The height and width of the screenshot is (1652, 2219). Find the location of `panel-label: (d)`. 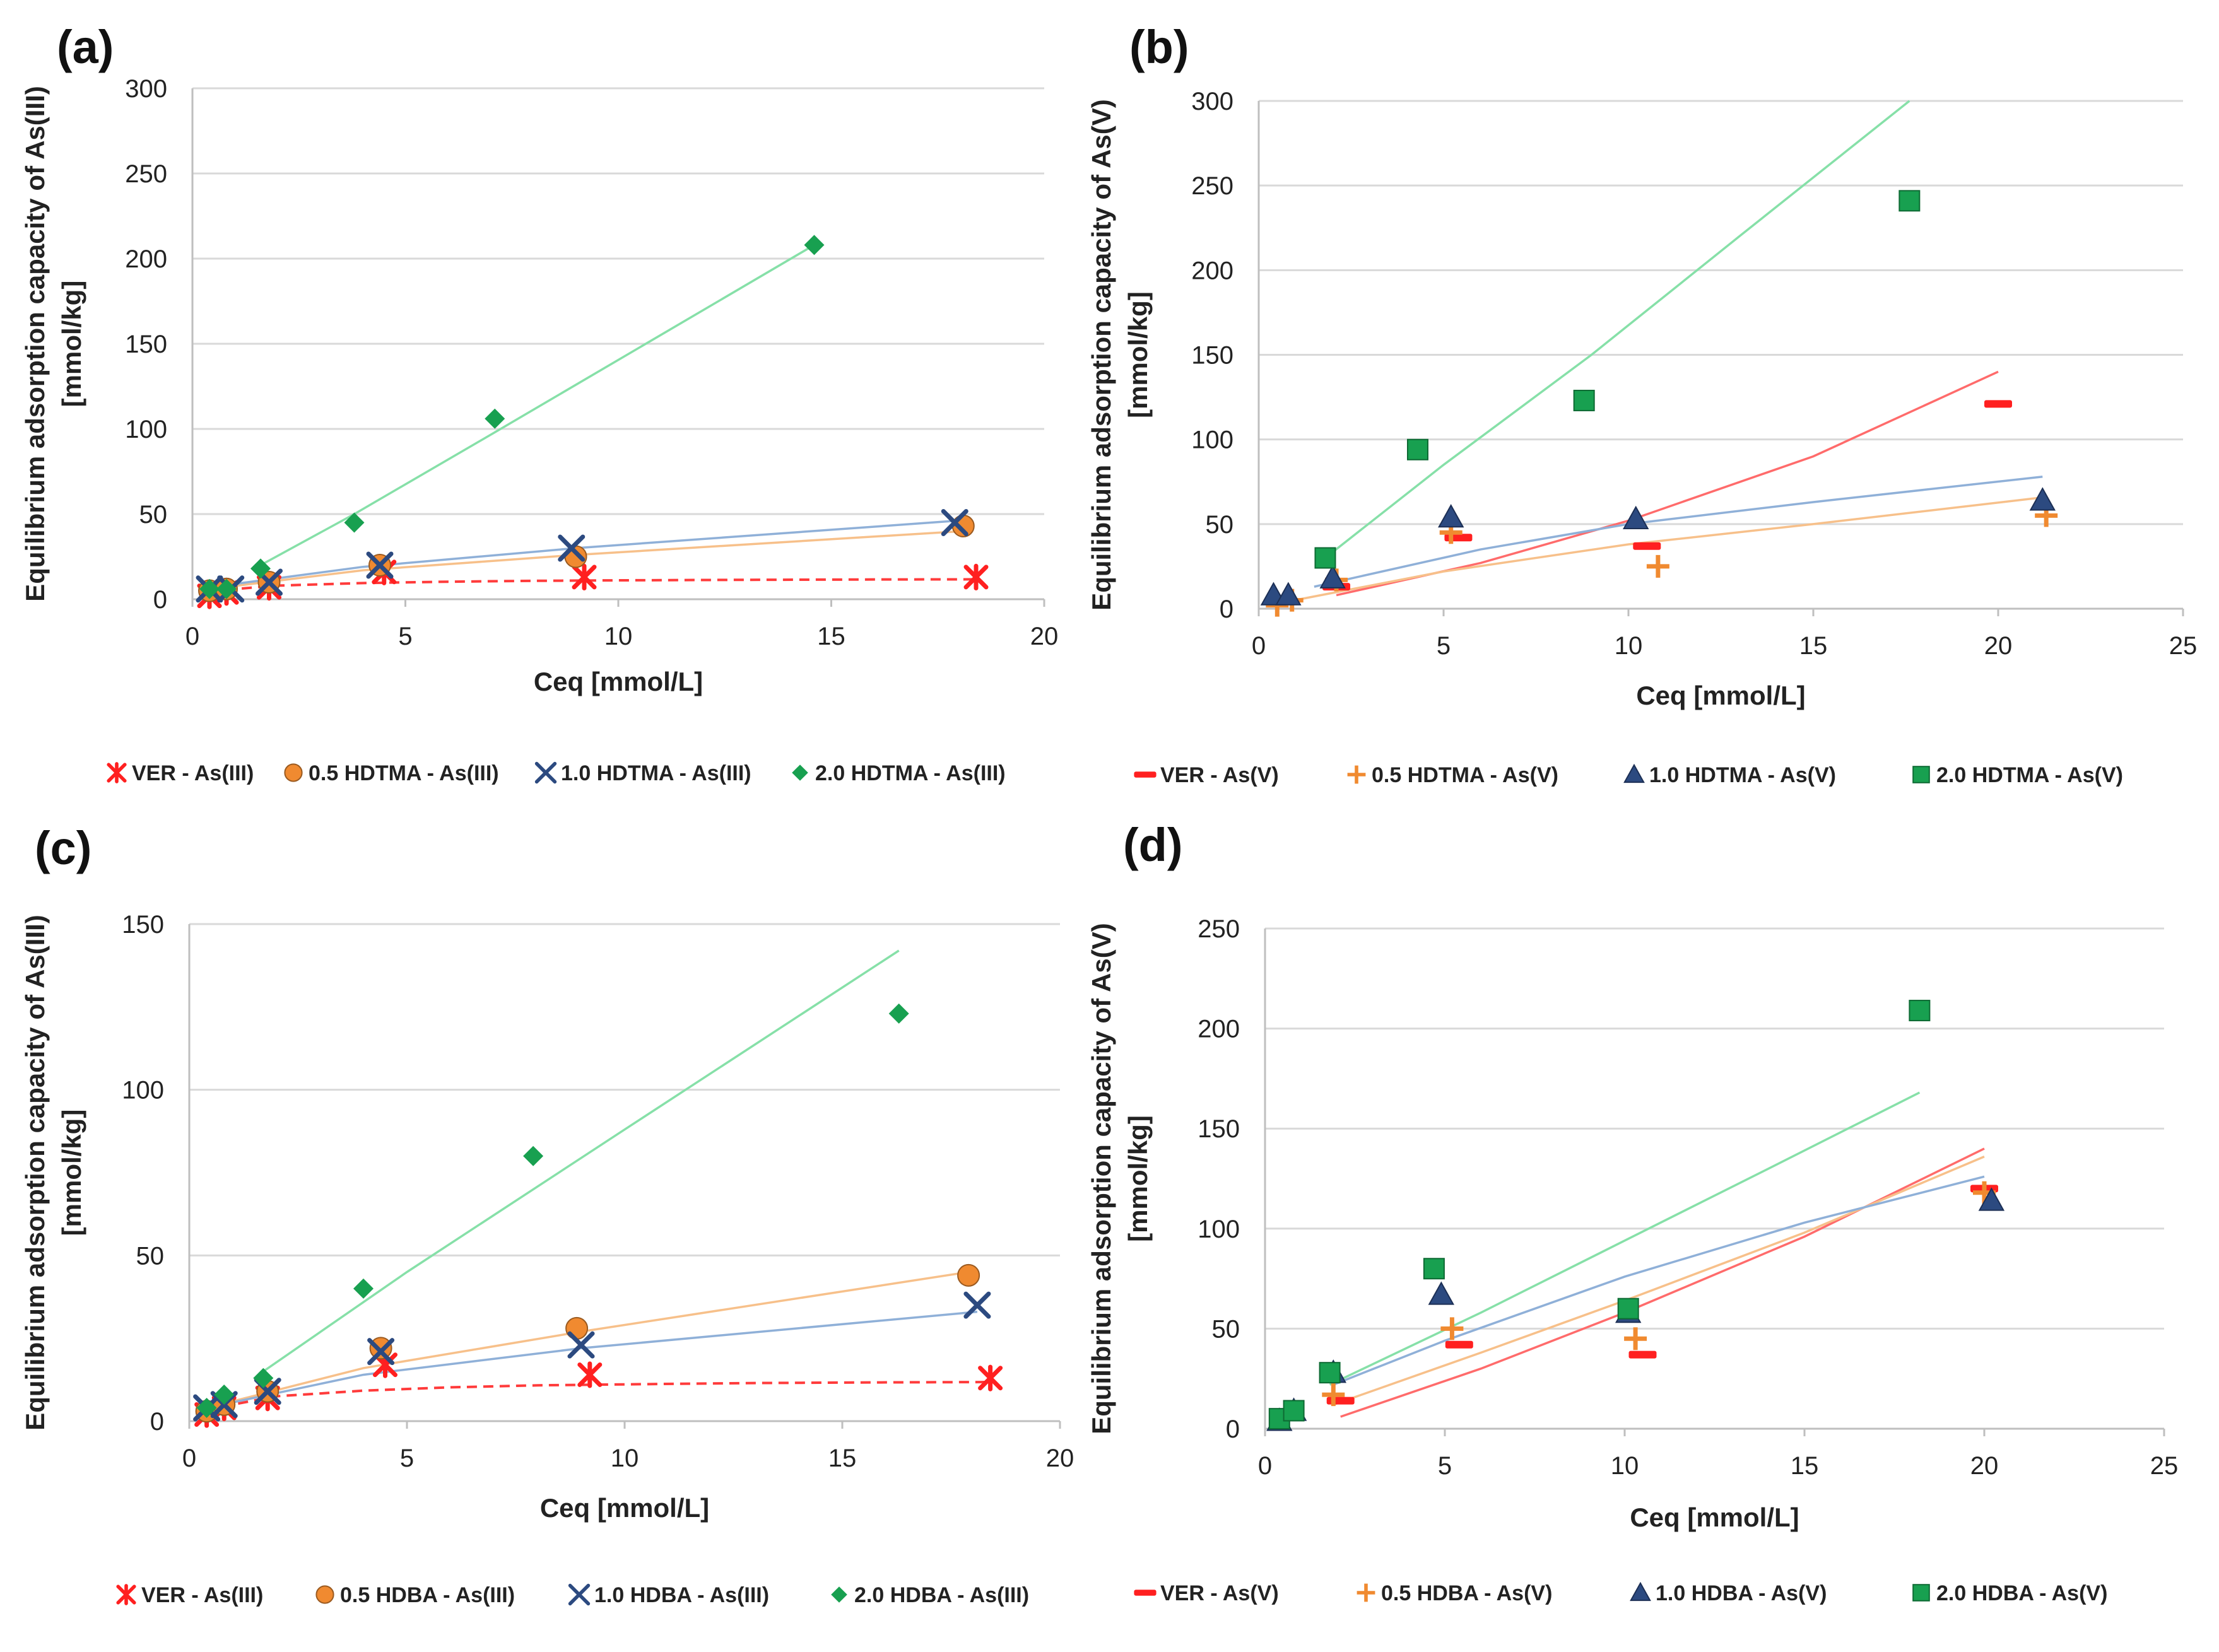

panel-label: (d) is located at coordinates (1153, 845).